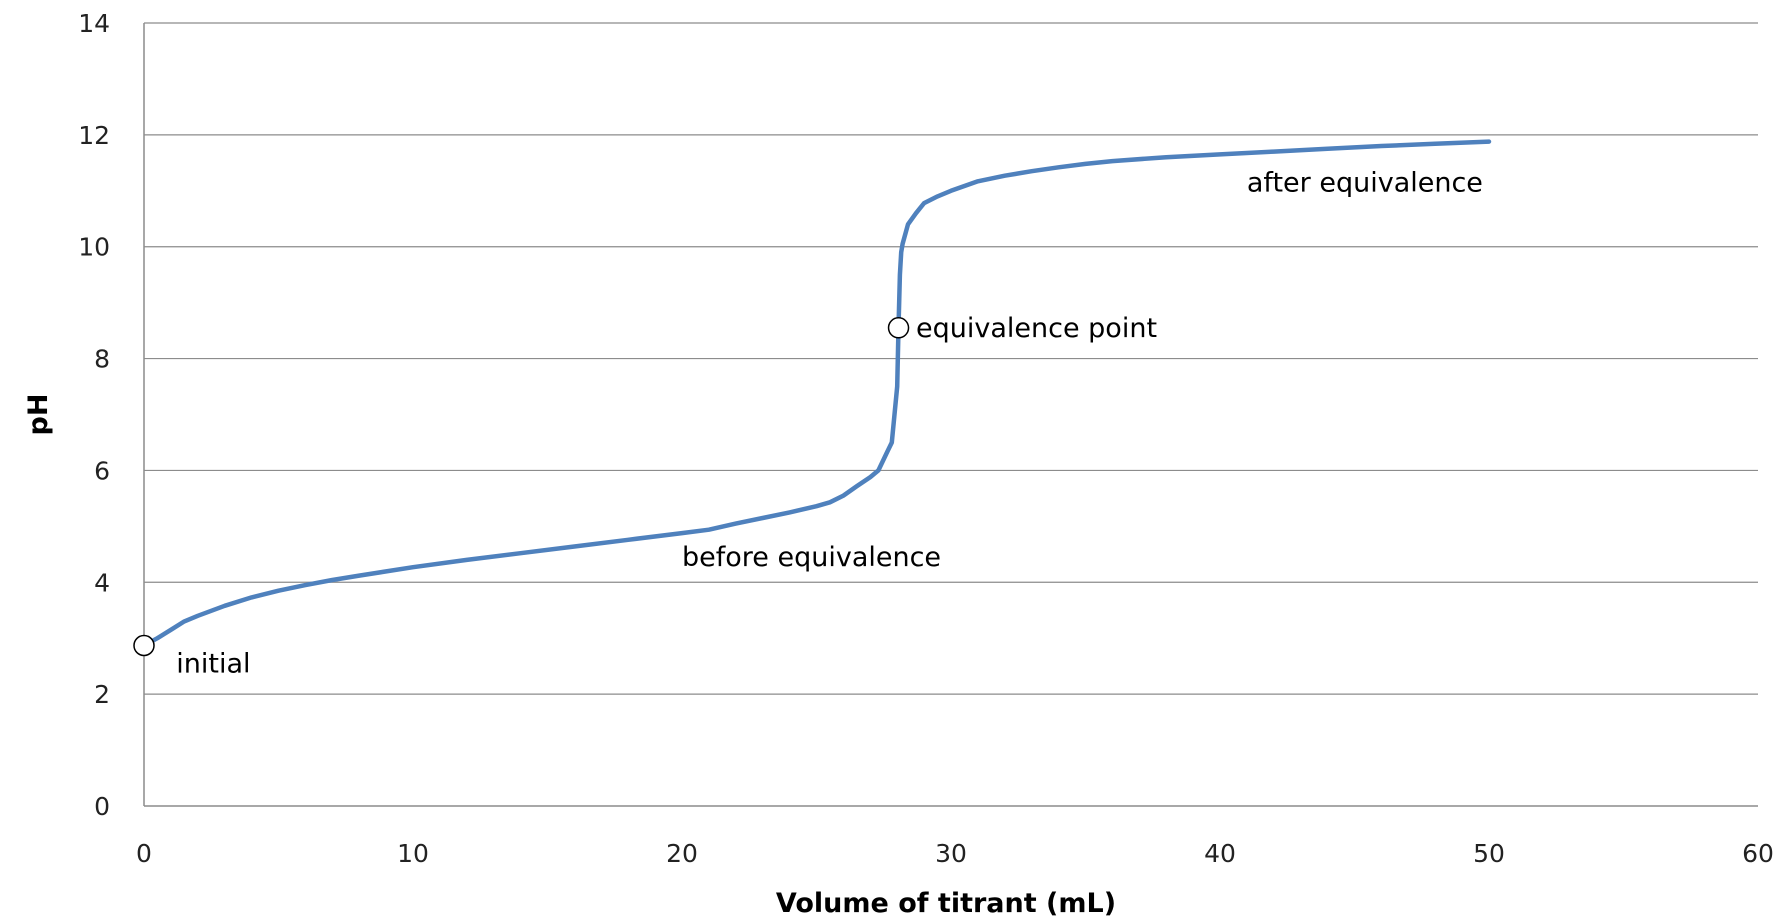  What do you see at coordinates (94, 23) in the screenshot?
I see `y-tick-label: 14` at bounding box center [94, 23].